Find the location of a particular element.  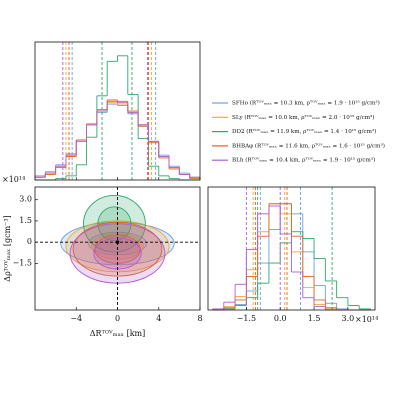

histogram-panel is located at coordinates (117, 111).